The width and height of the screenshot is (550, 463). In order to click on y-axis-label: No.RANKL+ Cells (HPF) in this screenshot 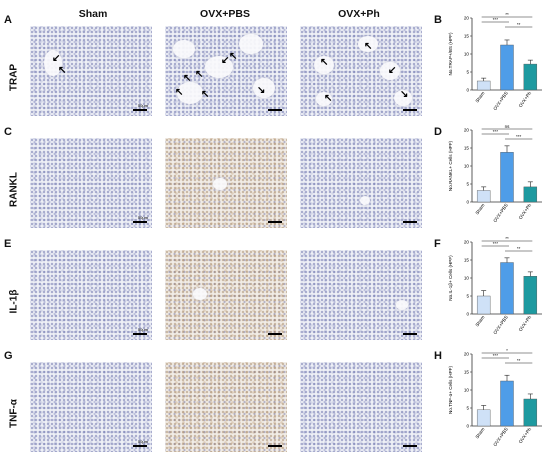, I will do `click(450, 165)`.